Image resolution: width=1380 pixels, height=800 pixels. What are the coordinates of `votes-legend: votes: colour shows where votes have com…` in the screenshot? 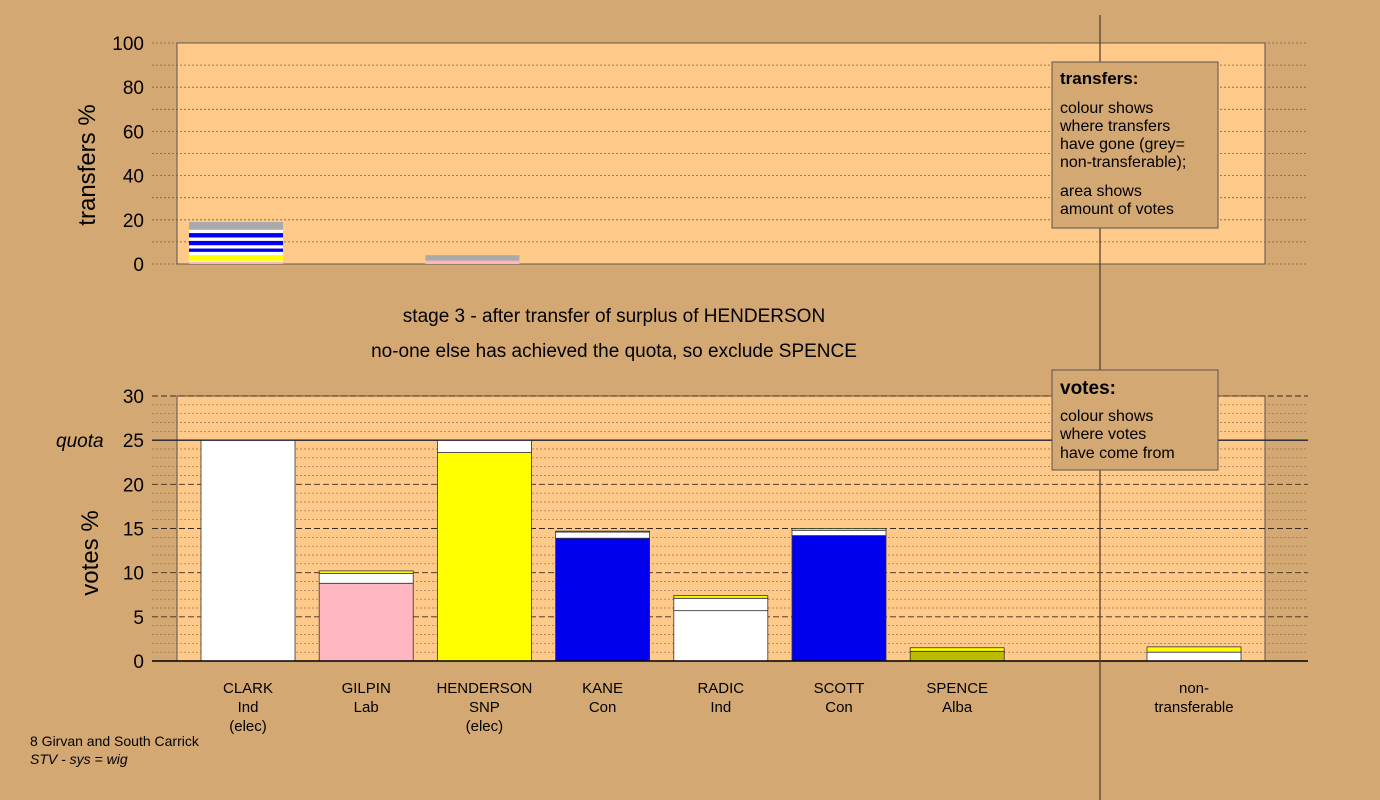 It's located at (1135, 420).